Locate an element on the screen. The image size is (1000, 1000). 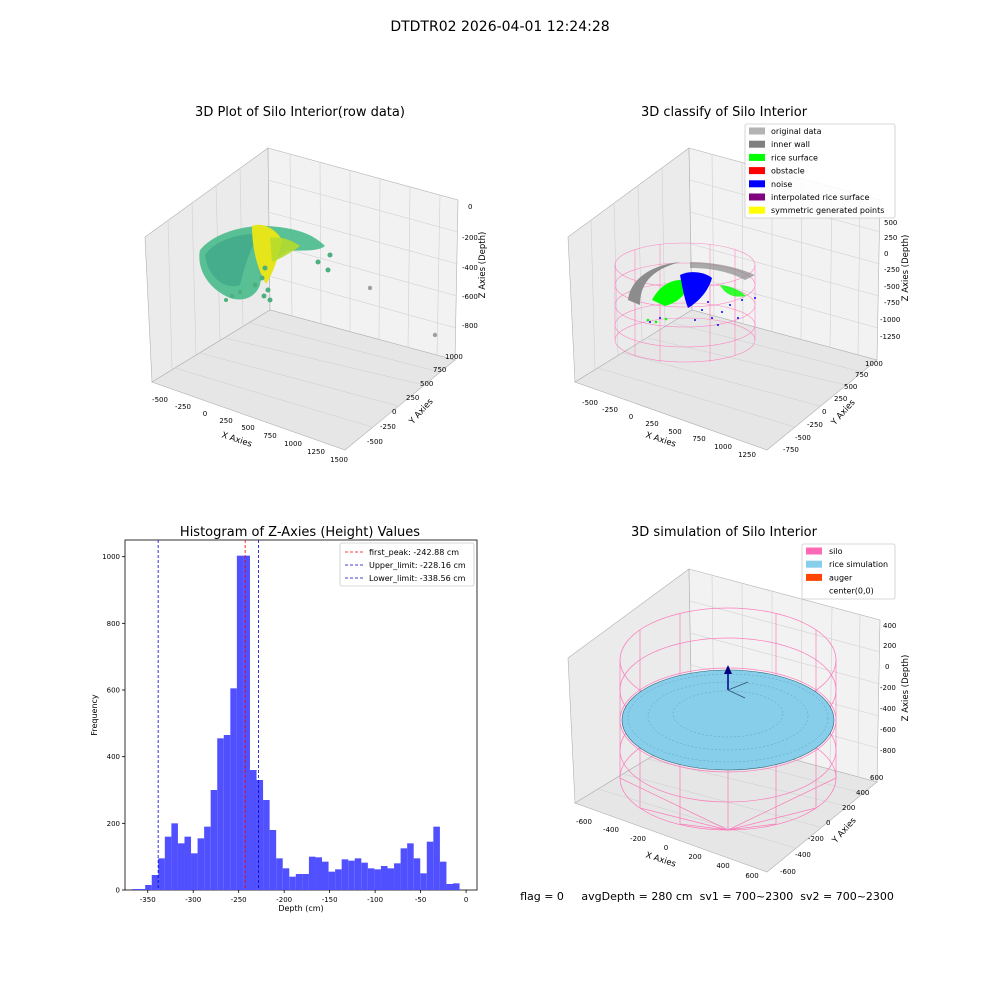
raw-z-tick: -600 is located at coordinates (470, 297).